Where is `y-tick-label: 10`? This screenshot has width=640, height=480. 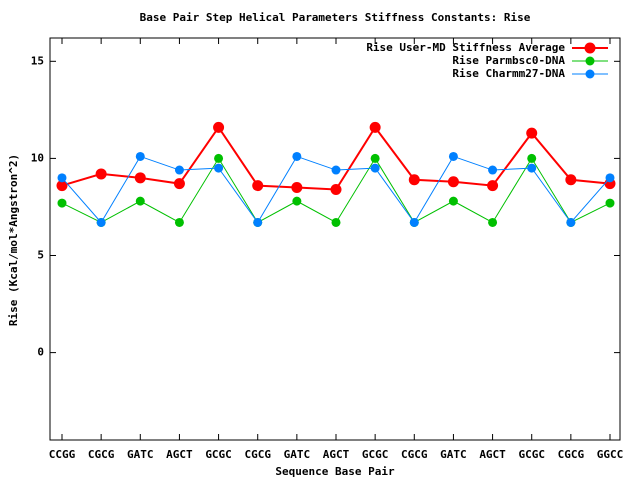
y-tick-label: 10 is located at coordinates (37, 157).